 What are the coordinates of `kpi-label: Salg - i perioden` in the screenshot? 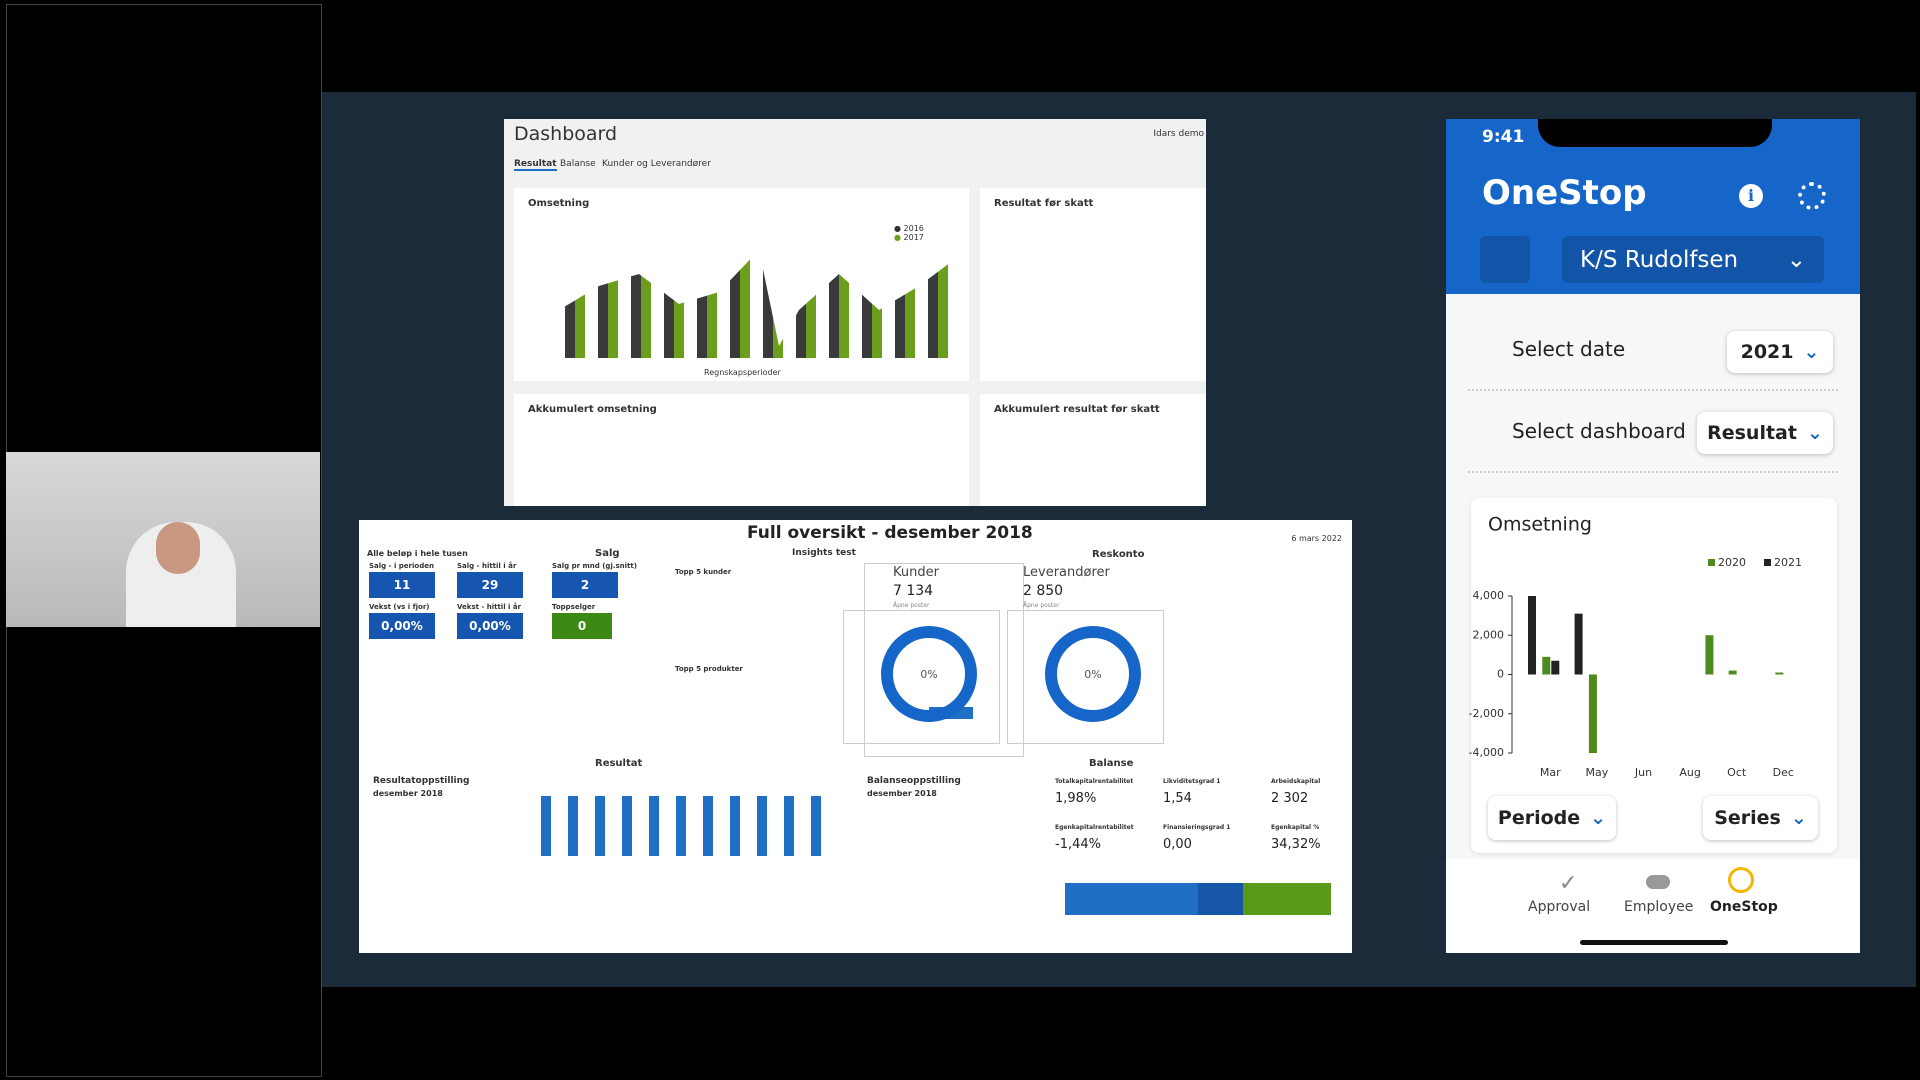 It's located at (401, 566).